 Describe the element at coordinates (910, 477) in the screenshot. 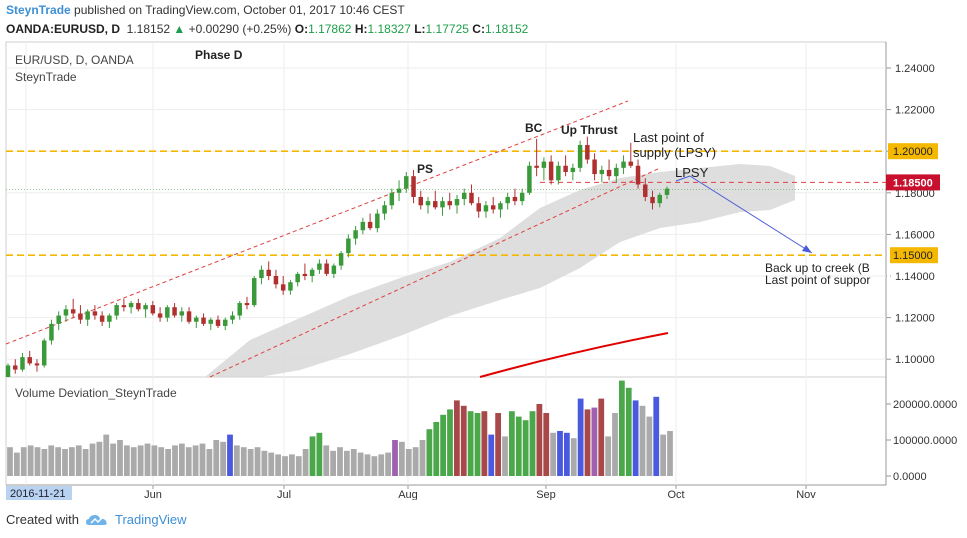

I see `volume-tick-label: 0.0000` at that location.